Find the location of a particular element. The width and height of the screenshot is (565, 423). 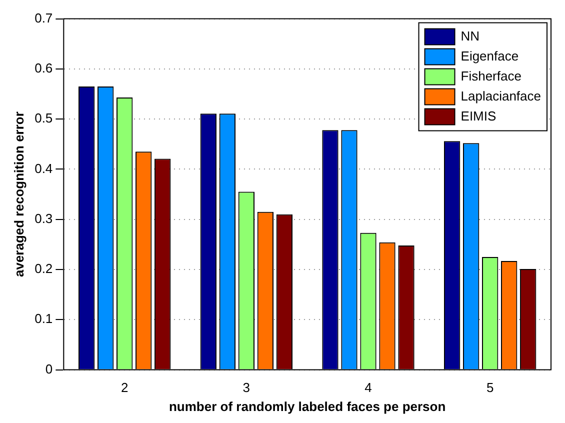

legend-label: Eigenface is located at coordinates (489, 56).